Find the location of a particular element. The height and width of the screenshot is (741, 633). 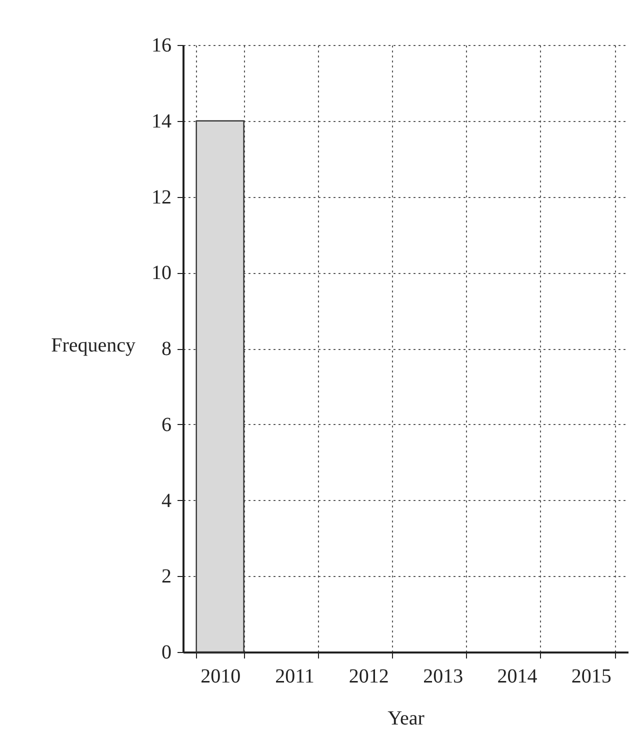

y-tick-label: 16 is located at coordinates (162, 45).